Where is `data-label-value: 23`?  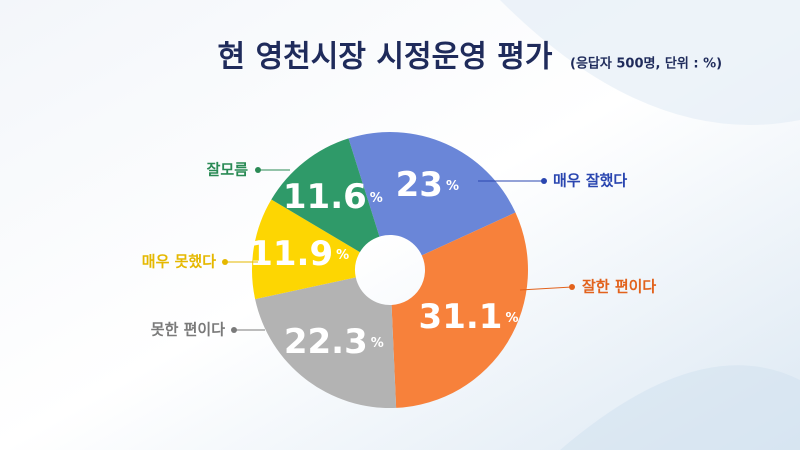 data-label-value: 23 is located at coordinates (419, 184).